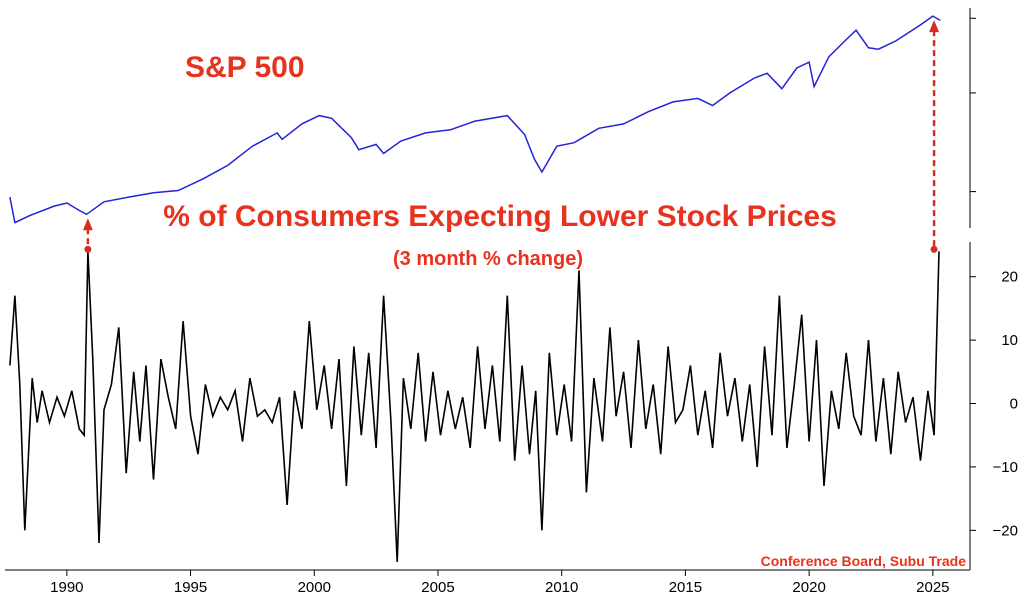 The height and width of the screenshot is (600, 1024). I want to click on y-tick-label: 20, so click(1009, 277).